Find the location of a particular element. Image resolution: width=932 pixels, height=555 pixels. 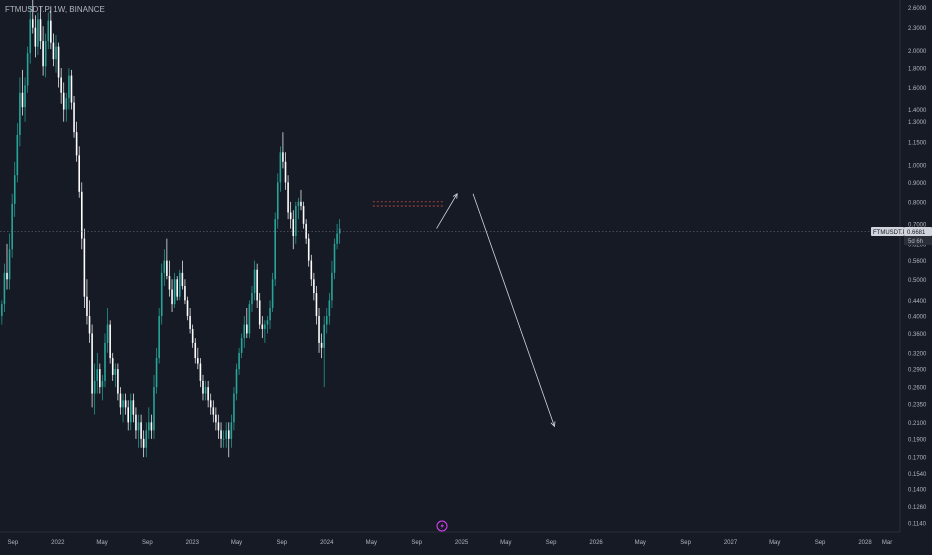

price-label-countdown-bg is located at coordinates (918, 241).